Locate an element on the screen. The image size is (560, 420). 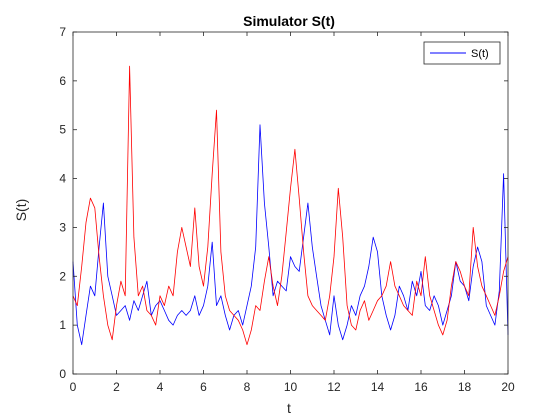
x-tick-label: 8 is located at coordinates (247, 387).